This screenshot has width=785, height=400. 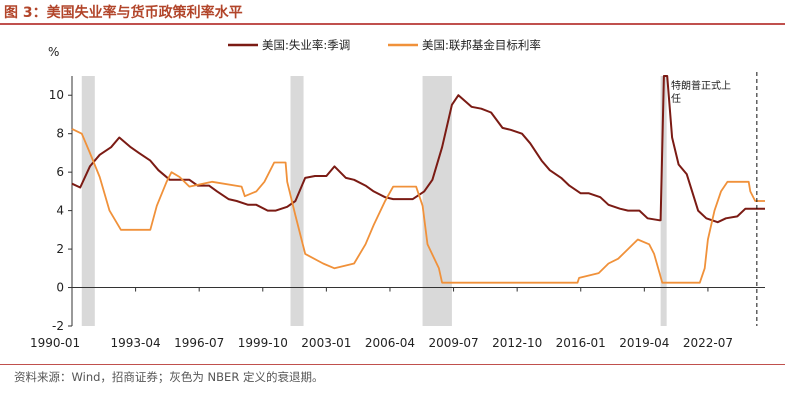 What do you see at coordinates (60, 172) in the screenshot?
I see `y-tick-label: 6` at bounding box center [60, 172].